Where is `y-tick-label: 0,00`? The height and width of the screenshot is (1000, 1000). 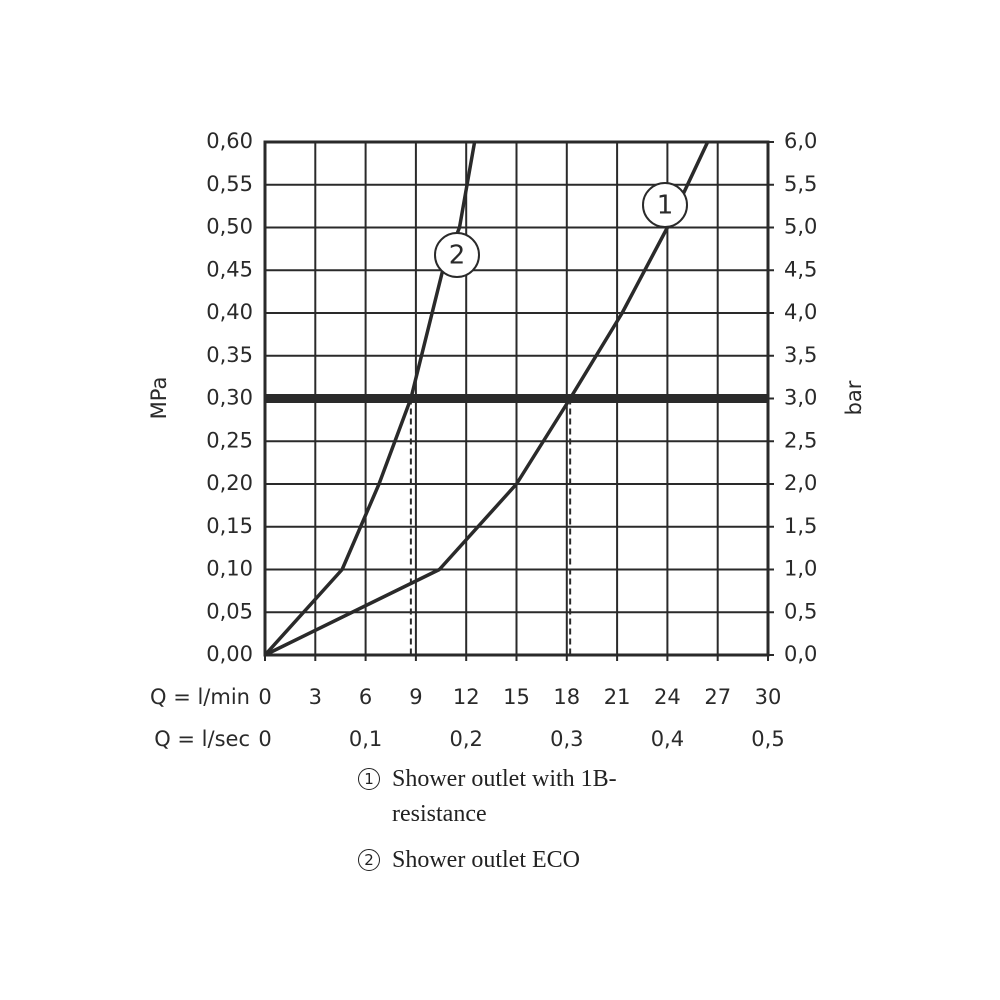
y-tick-label: 0,00 is located at coordinates (229, 654).